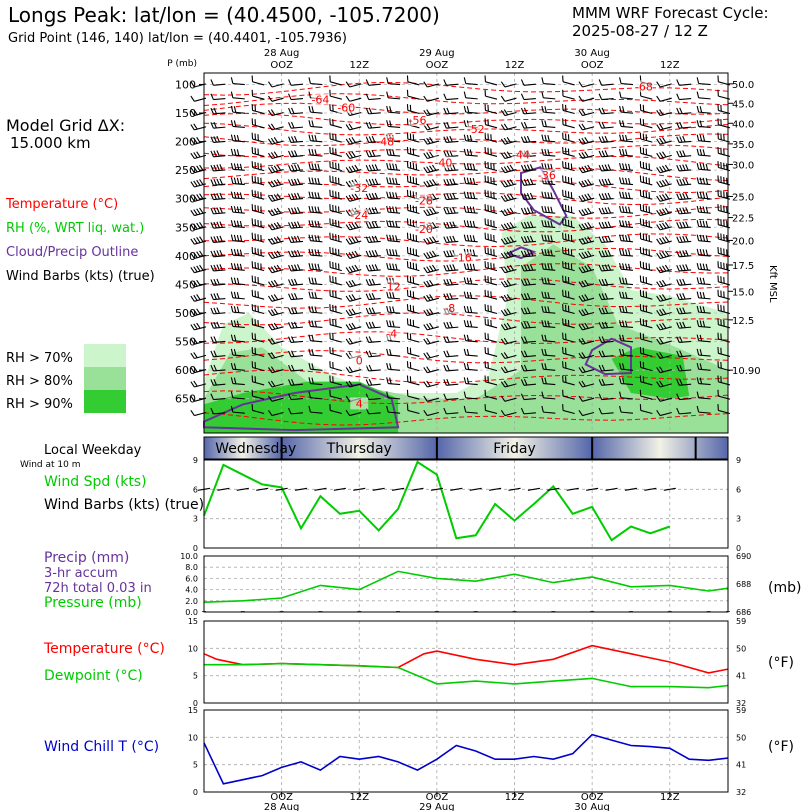 This screenshot has height=811, width=810. What do you see at coordinates (436, 806) in the screenshot?
I see `bottom-date-label: 29 Aug` at bounding box center [436, 806].